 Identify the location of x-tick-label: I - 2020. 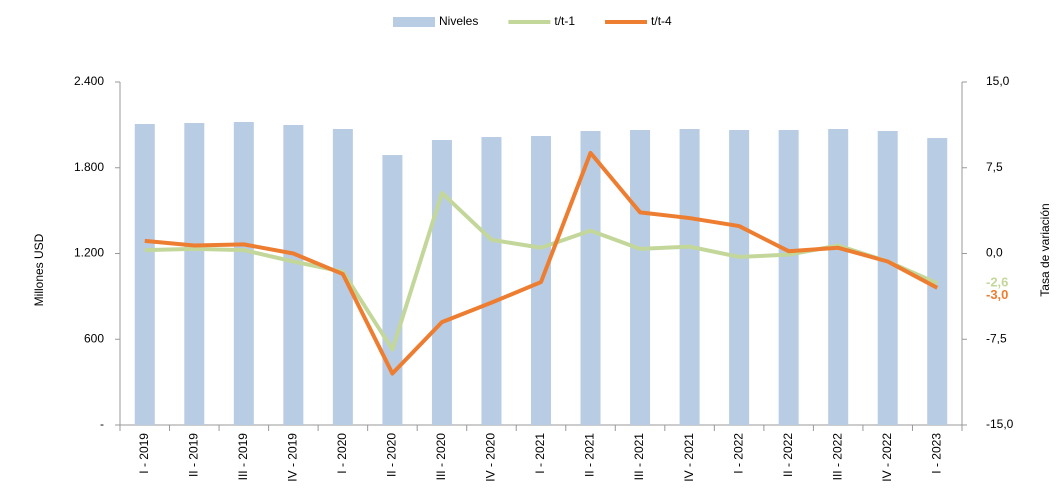
(342, 453).